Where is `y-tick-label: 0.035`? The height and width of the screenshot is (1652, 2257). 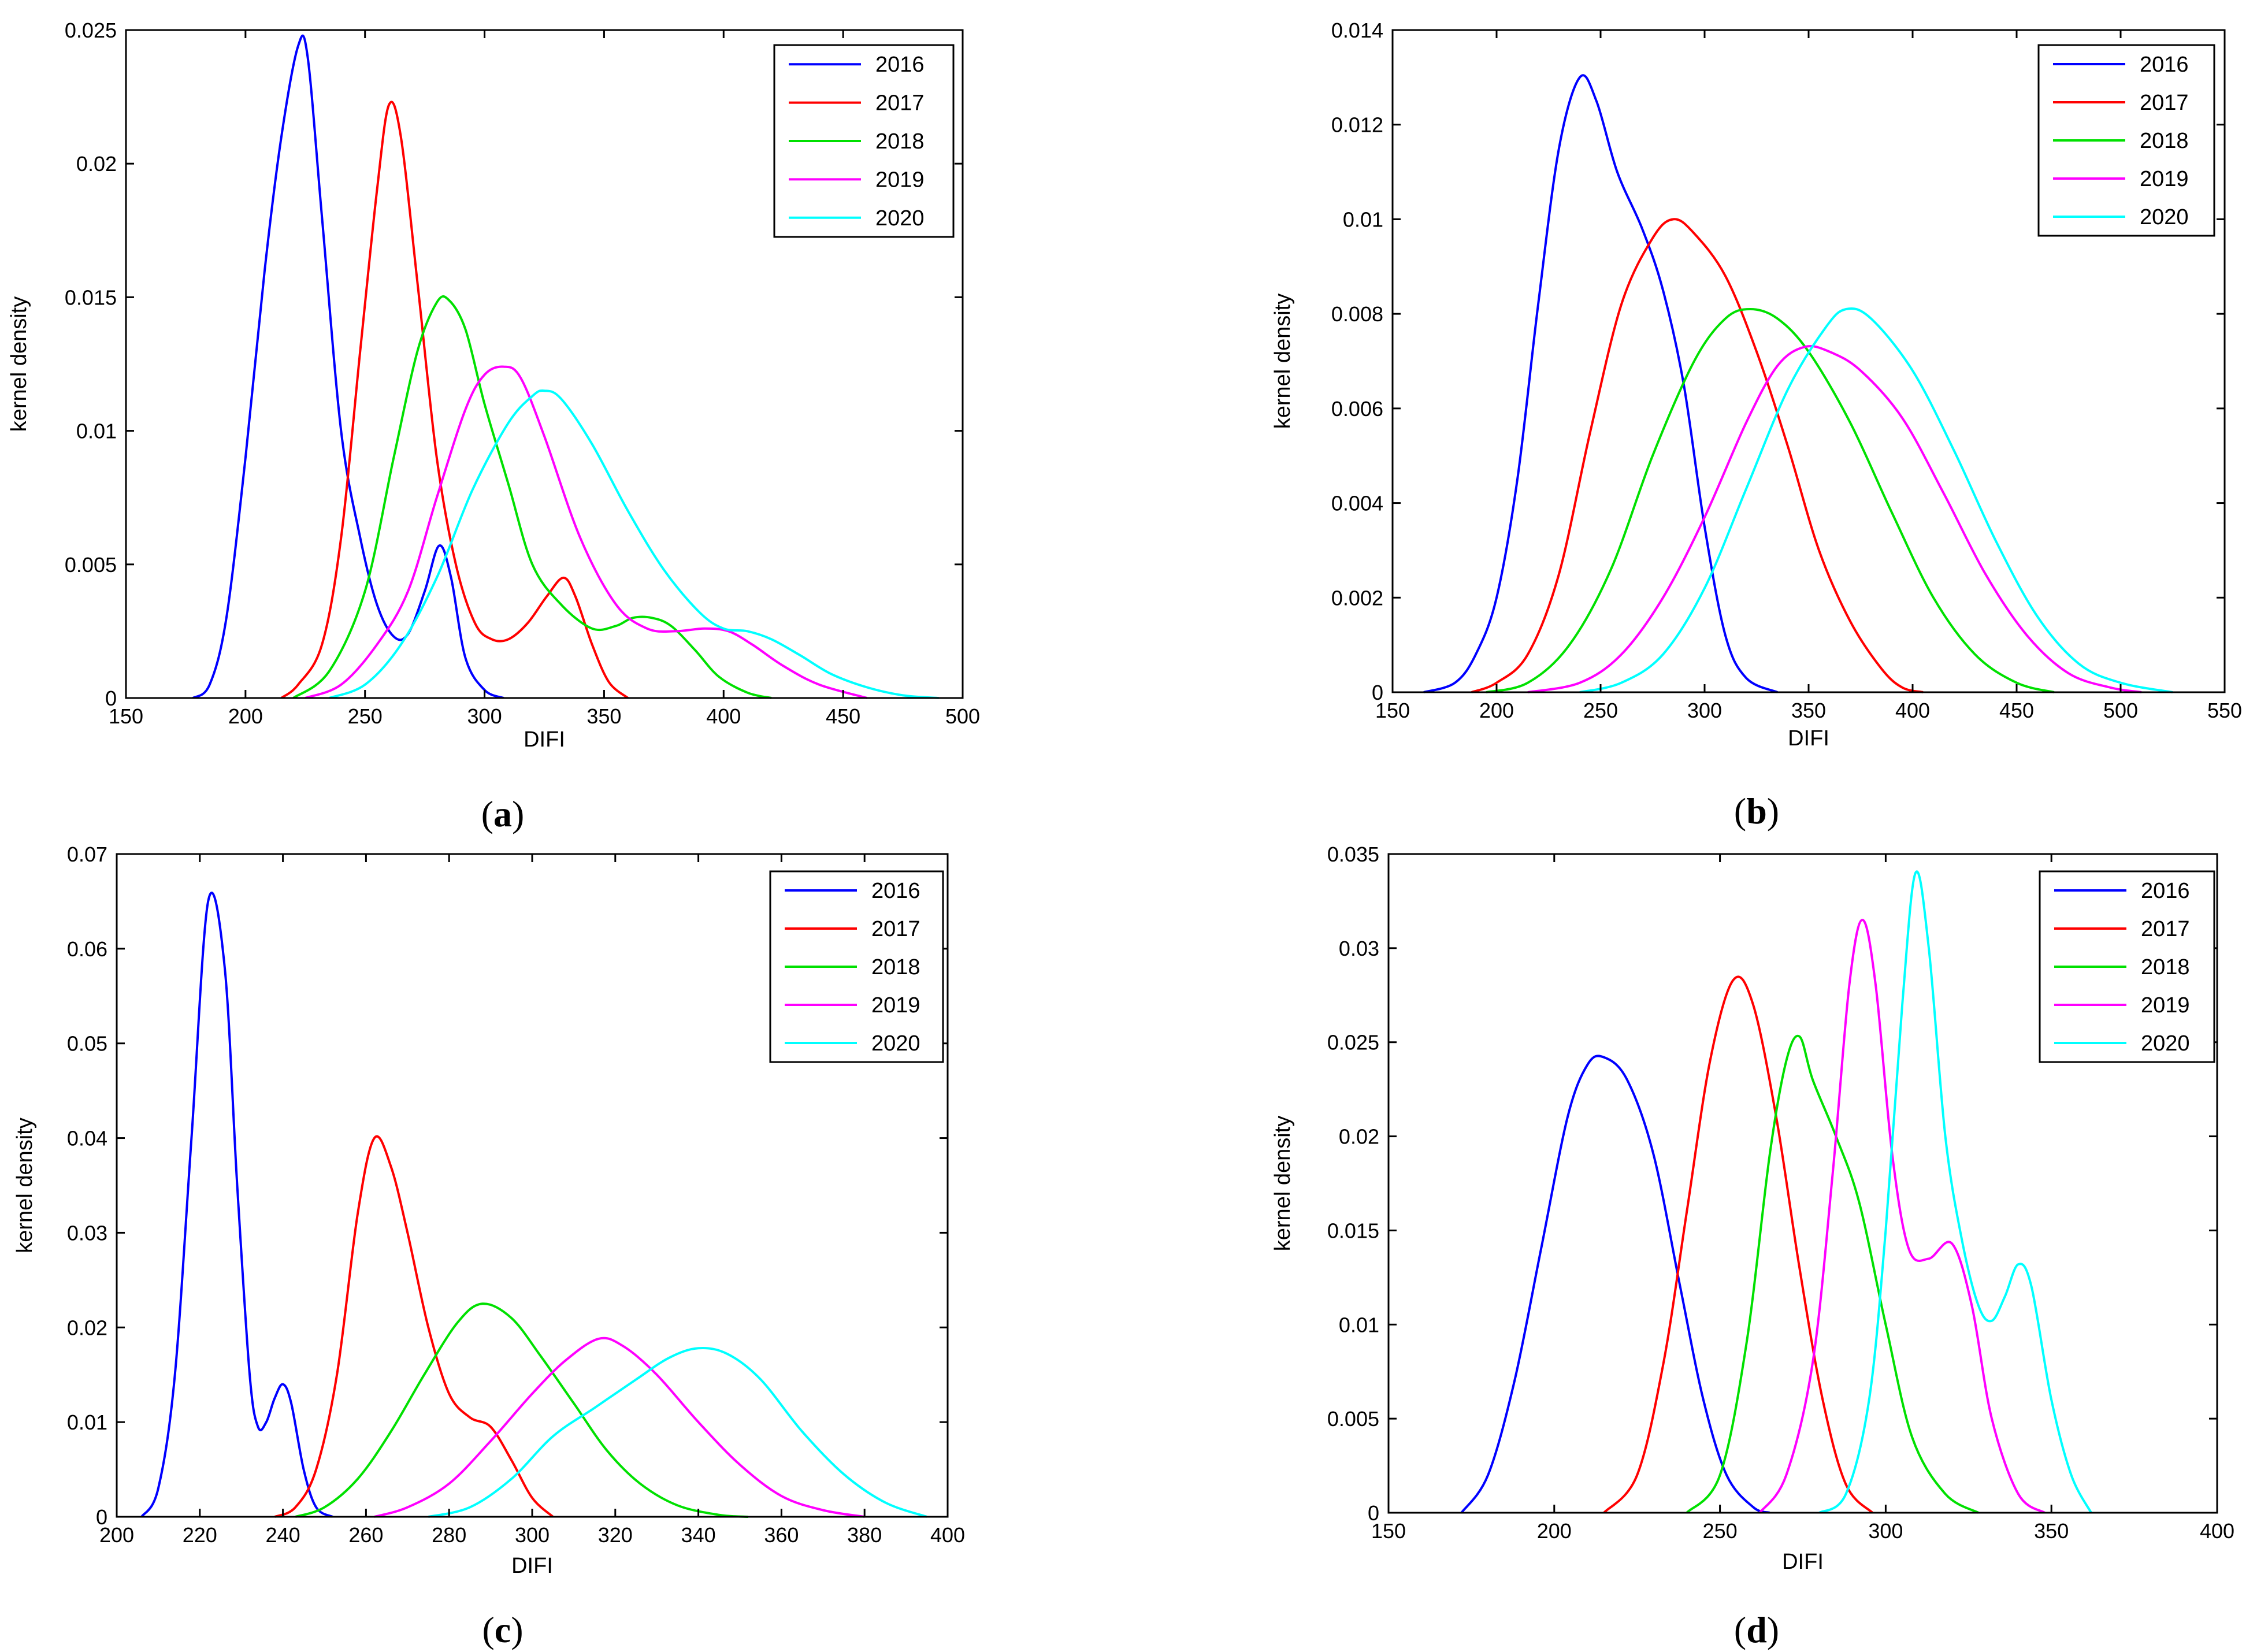
y-tick-label: 0.035 is located at coordinates (1353, 854).